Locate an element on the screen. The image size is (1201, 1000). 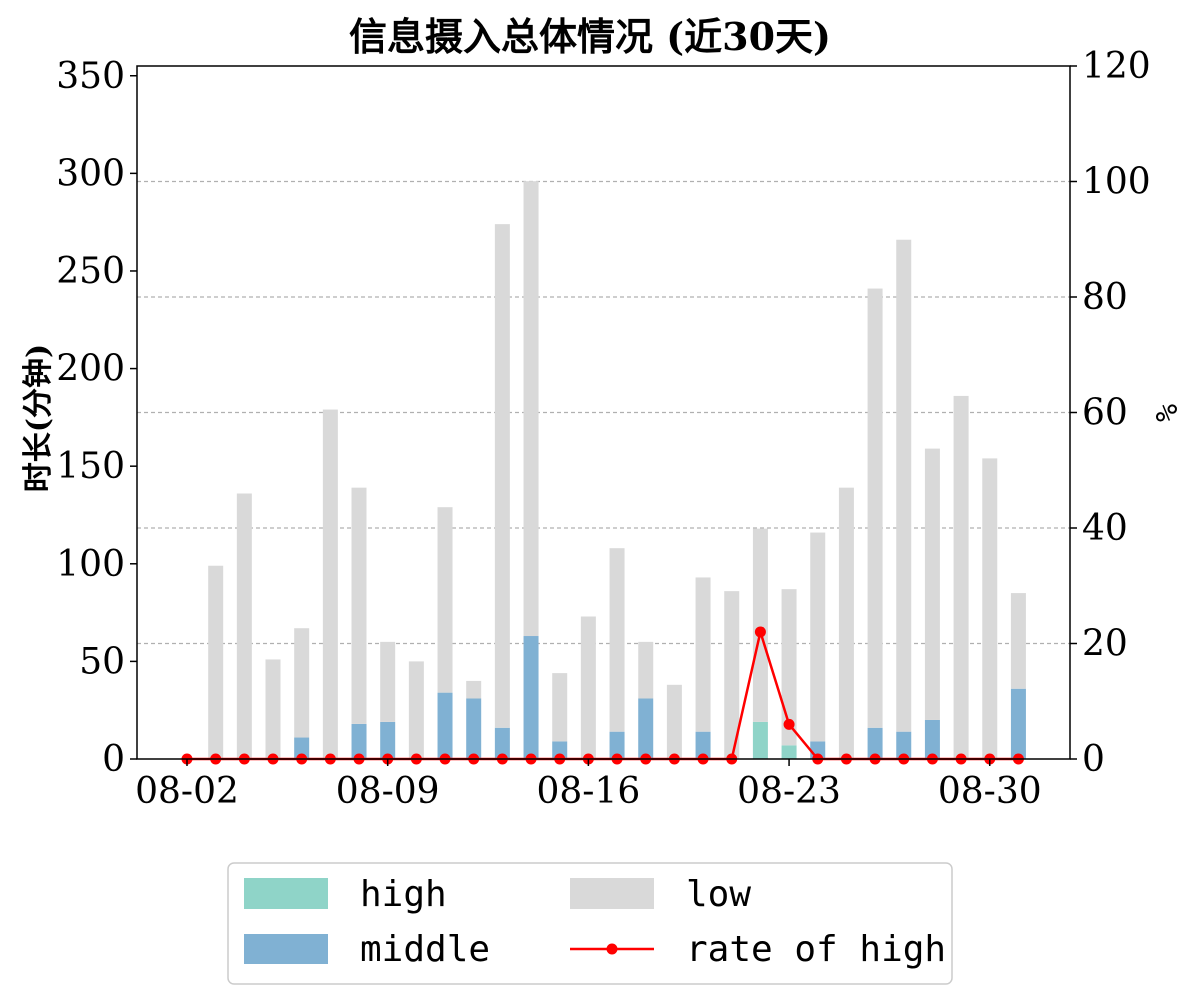
y2-tick-label: 0 is located at coordinates (1093, 759).